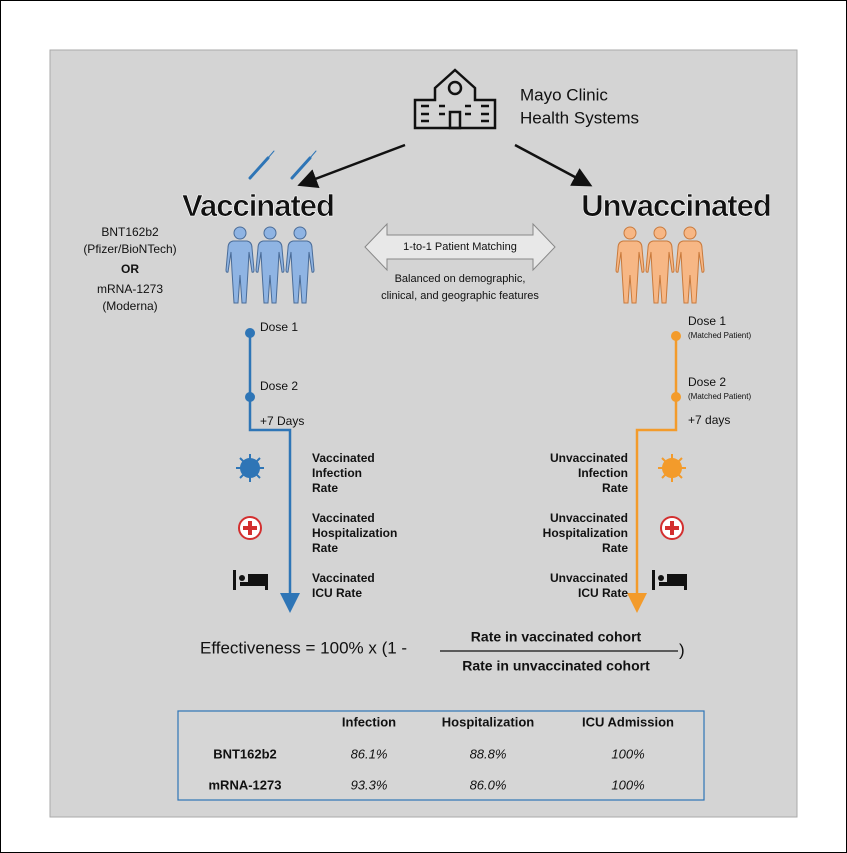 Image resolution: width=847 pixels, height=853 pixels. I want to click on vaccine-label: (Pfizer/BioNTech), so click(129, 249).